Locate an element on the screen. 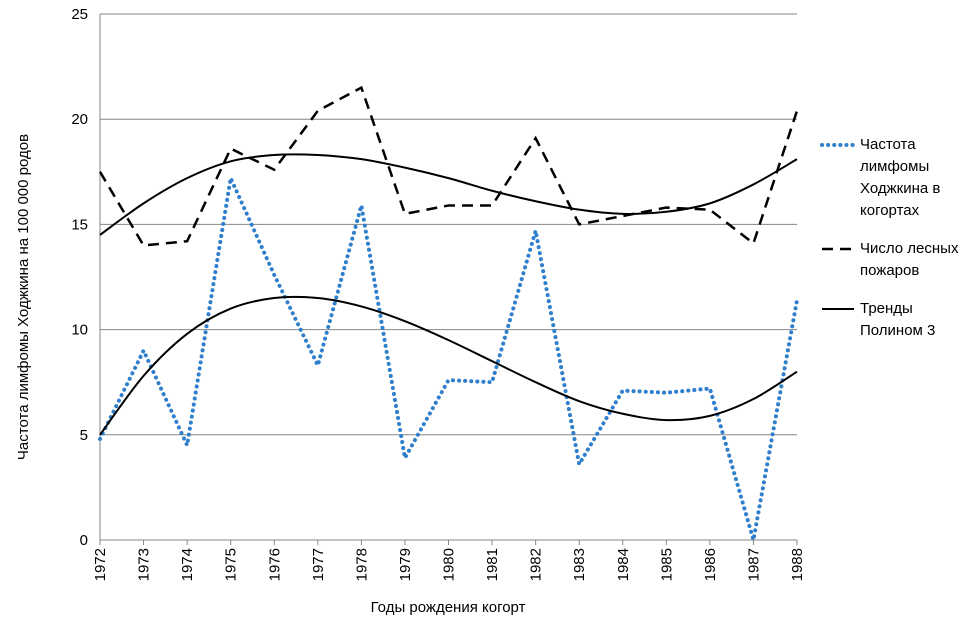 The height and width of the screenshot is (632, 977). legend-label: Тренды Полином 3 is located at coordinates (898, 319).